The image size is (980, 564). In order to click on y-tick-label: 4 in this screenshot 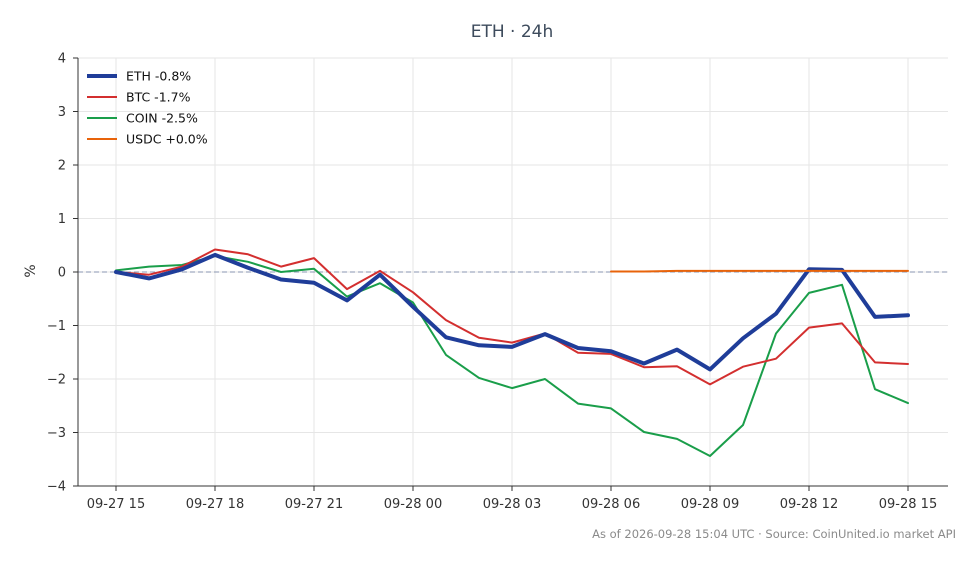, I will do `click(62, 59)`.